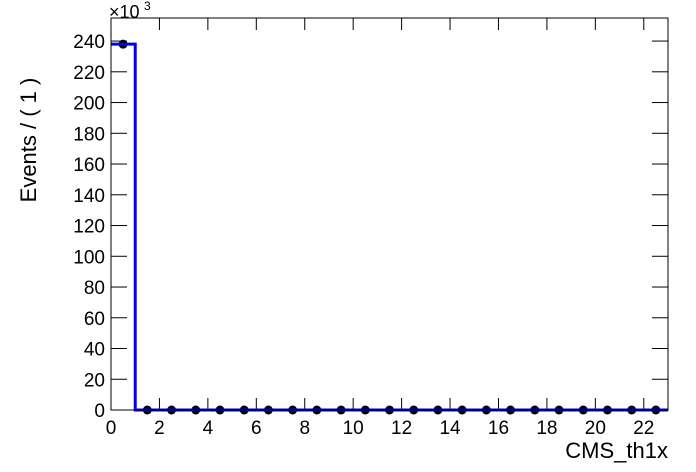 This screenshot has width=696, height=472. What do you see at coordinates (89, 42) in the screenshot?
I see `y-tick-label: 240` at bounding box center [89, 42].